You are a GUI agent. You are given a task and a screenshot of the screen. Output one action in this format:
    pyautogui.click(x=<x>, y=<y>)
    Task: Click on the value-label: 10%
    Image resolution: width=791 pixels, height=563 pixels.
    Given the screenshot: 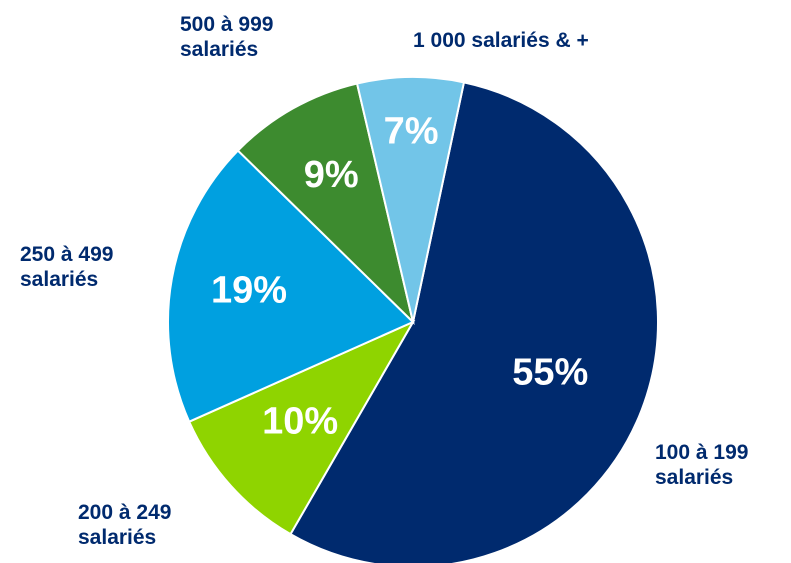 What is the action you would take?
    pyautogui.click(x=300, y=422)
    